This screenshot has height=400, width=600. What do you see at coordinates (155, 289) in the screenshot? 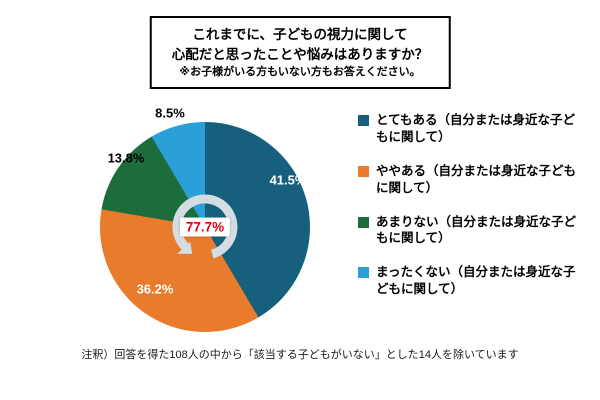
I see `slice-label-yaya-aru: 36.2%` at bounding box center [155, 289].